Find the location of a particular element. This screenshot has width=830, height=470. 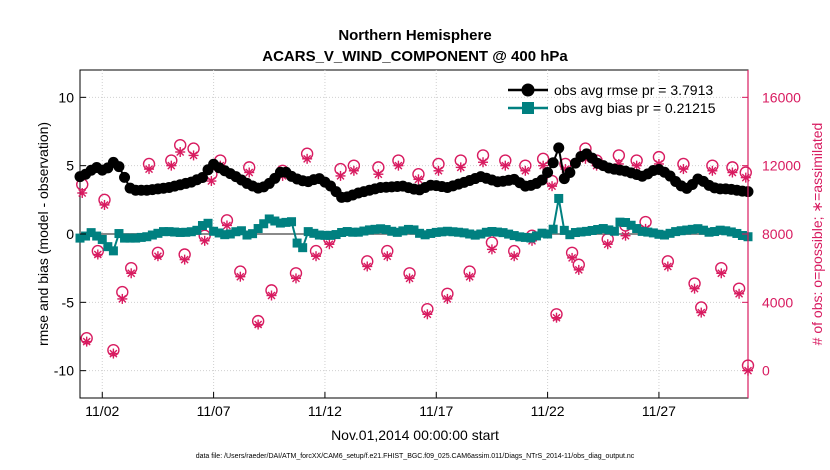

y-left-tick-label: 0 is located at coordinates (70, 234).